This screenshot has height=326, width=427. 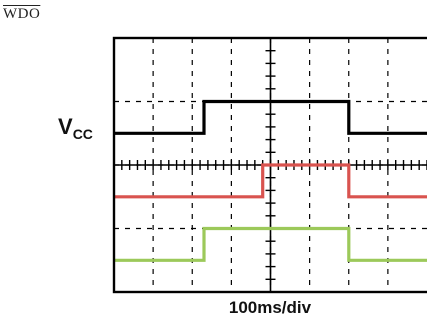 I want to click on trace-vcc, so click(x=270, y=117).